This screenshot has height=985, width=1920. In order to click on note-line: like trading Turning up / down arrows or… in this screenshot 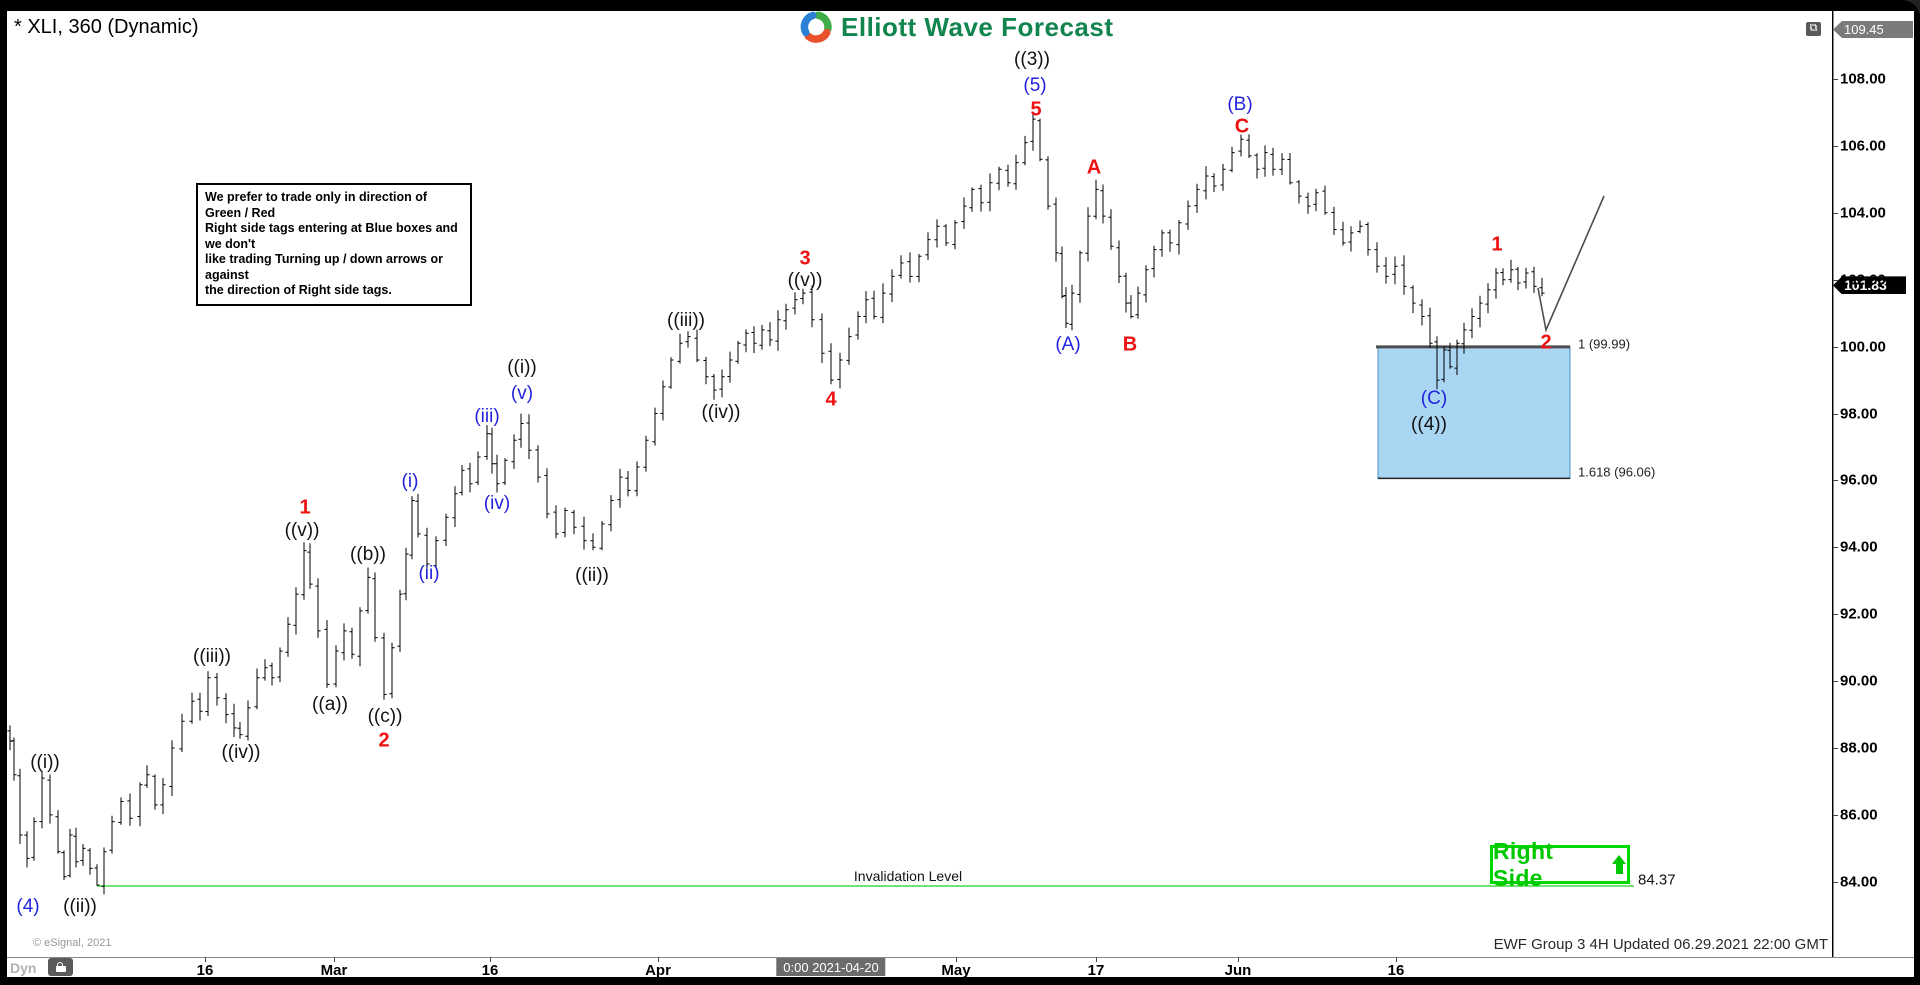, I will do `click(324, 267)`.